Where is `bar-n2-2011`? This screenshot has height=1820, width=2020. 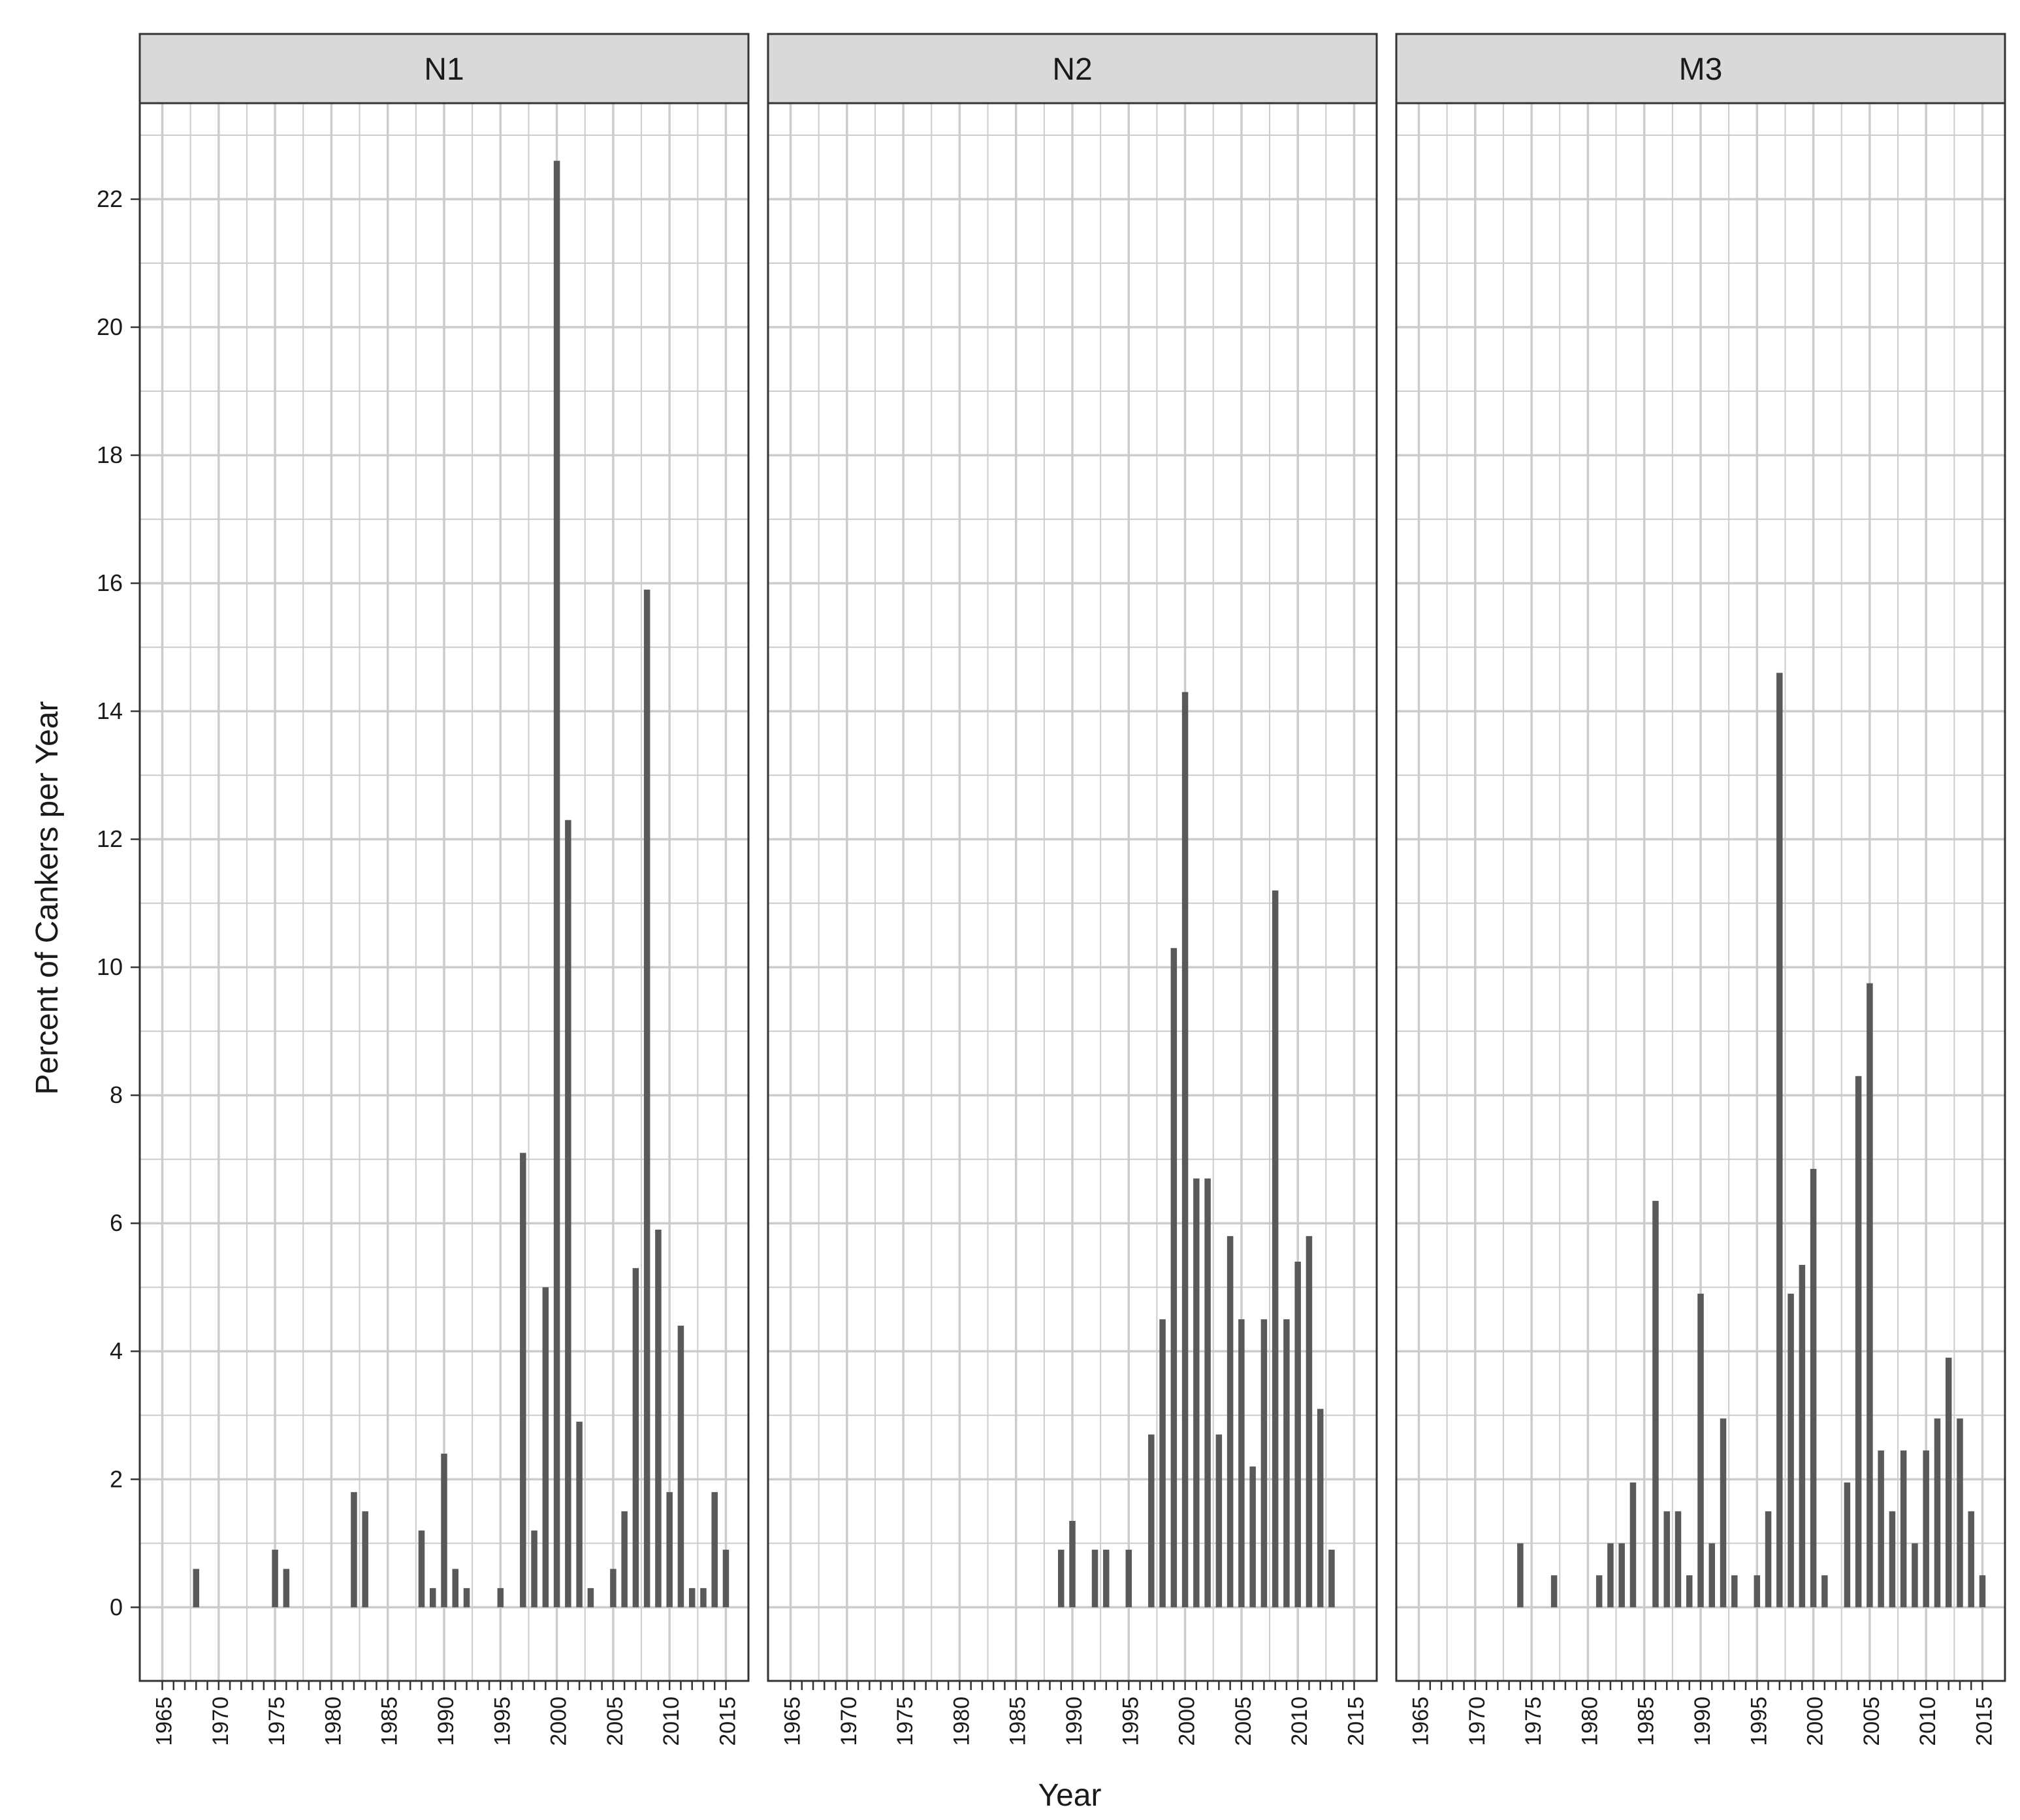 bar-n2-2011 is located at coordinates (1309, 1422).